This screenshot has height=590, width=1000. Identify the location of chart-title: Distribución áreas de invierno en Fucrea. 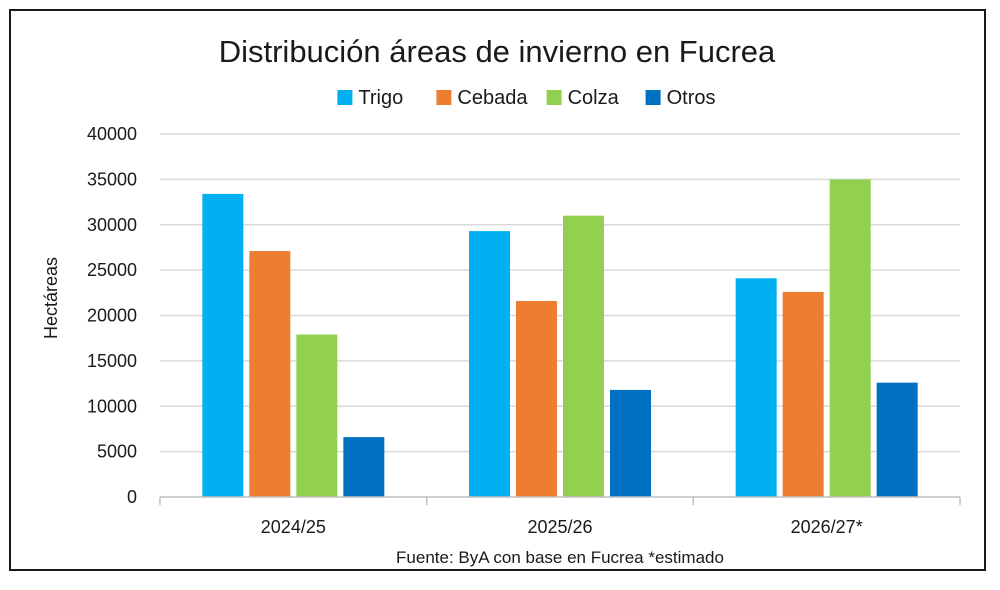
(497, 51).